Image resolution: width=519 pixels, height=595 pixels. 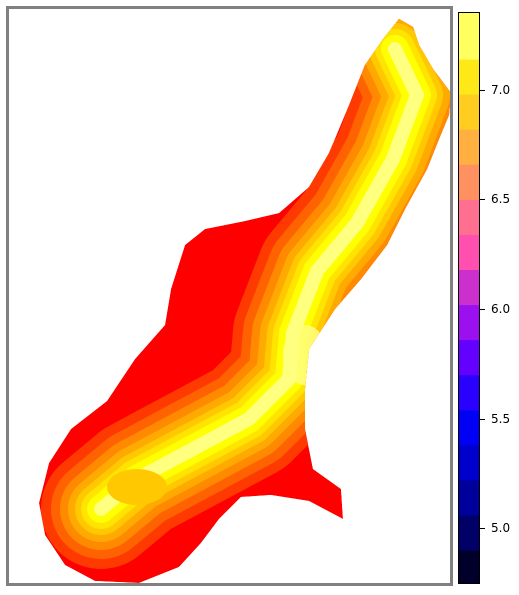 I want to click on colorbar-tick-label: 6.5, so click(x=501, y=199).